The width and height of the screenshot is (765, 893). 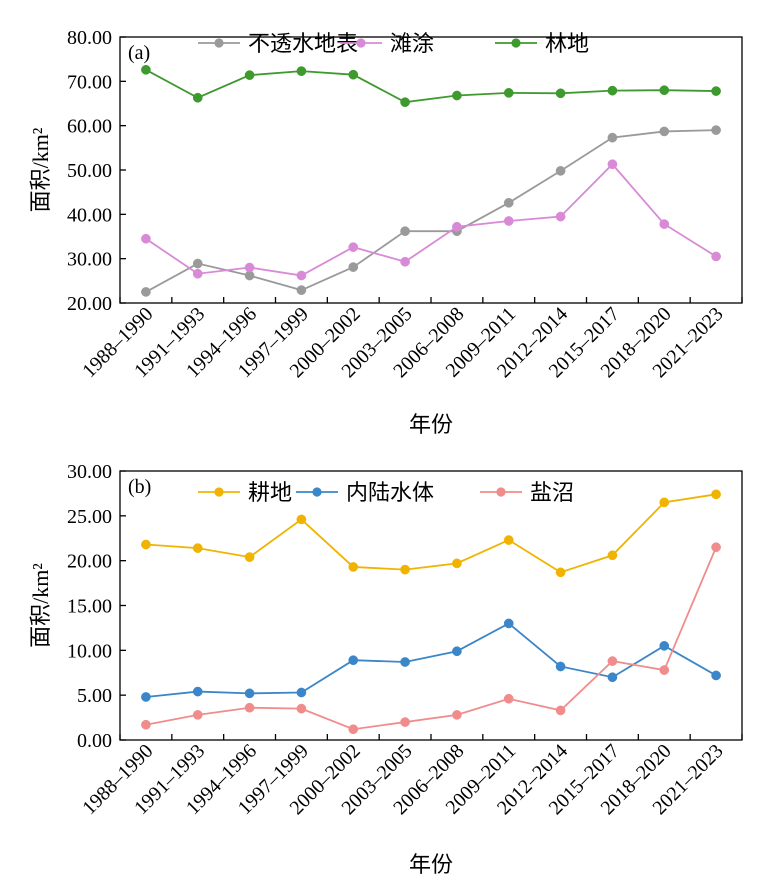 I want to click on legend-item: 内陆水体, so click(x=365, y=492).